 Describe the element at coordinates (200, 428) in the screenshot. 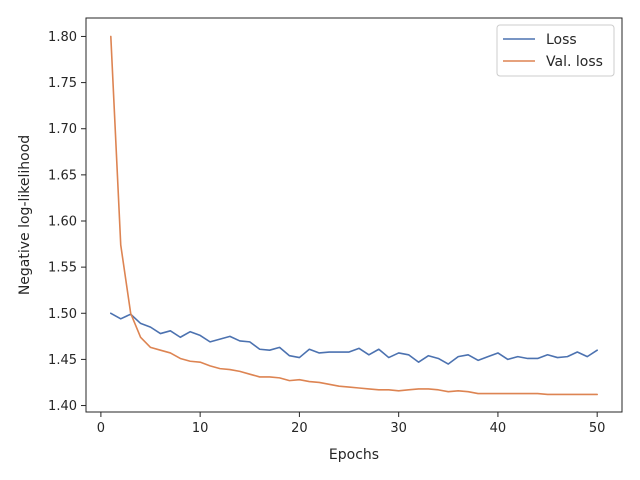

I see `x-tick-label: 10` at that location.